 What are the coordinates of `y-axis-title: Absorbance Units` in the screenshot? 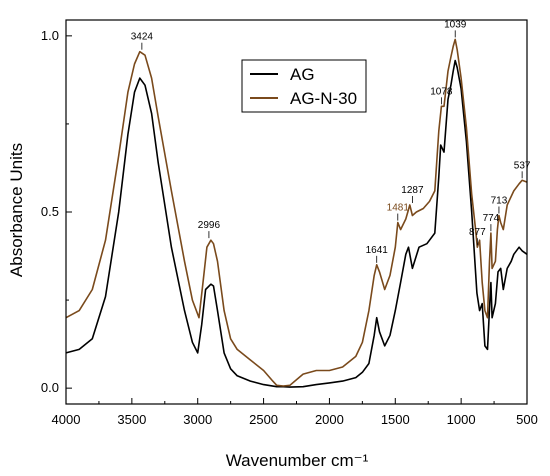 It's located at (16, 210).